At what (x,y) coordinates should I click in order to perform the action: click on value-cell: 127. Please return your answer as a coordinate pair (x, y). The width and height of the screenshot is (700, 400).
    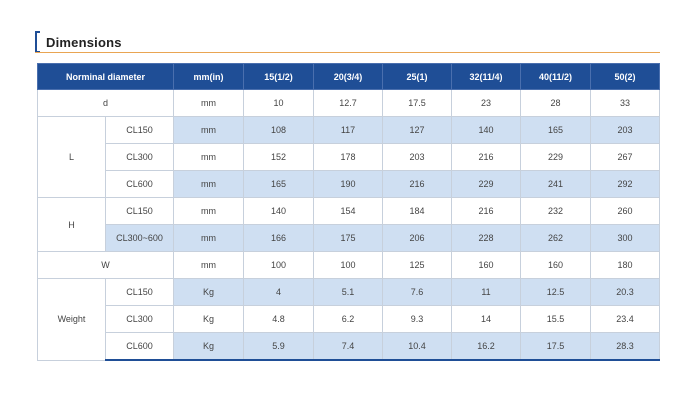
    Looking at the image, I should click on (417, 130).